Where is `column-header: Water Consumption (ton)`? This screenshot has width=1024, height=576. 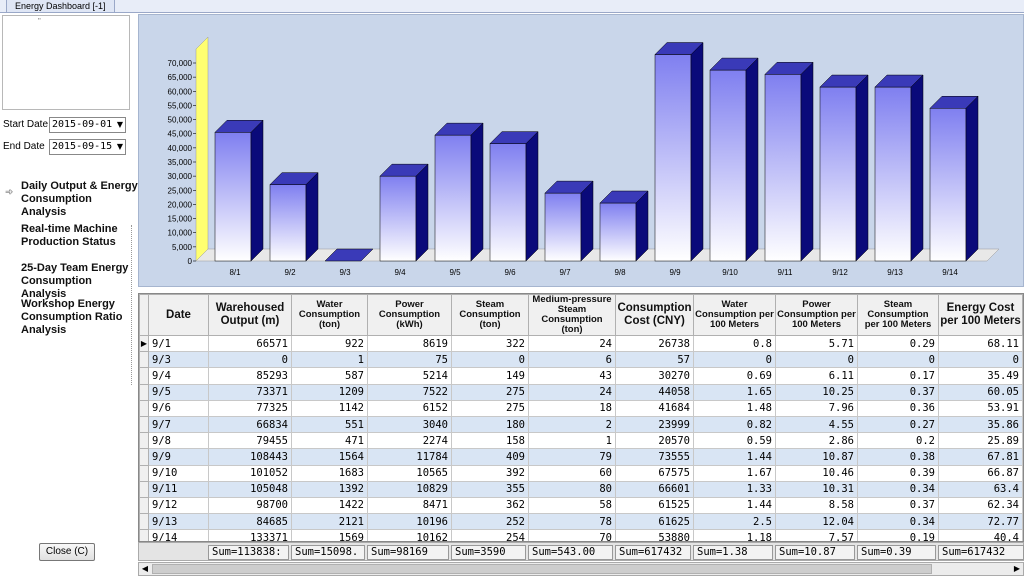 column-header: Water Consumption (ton) is located at coordinates (329, 315).